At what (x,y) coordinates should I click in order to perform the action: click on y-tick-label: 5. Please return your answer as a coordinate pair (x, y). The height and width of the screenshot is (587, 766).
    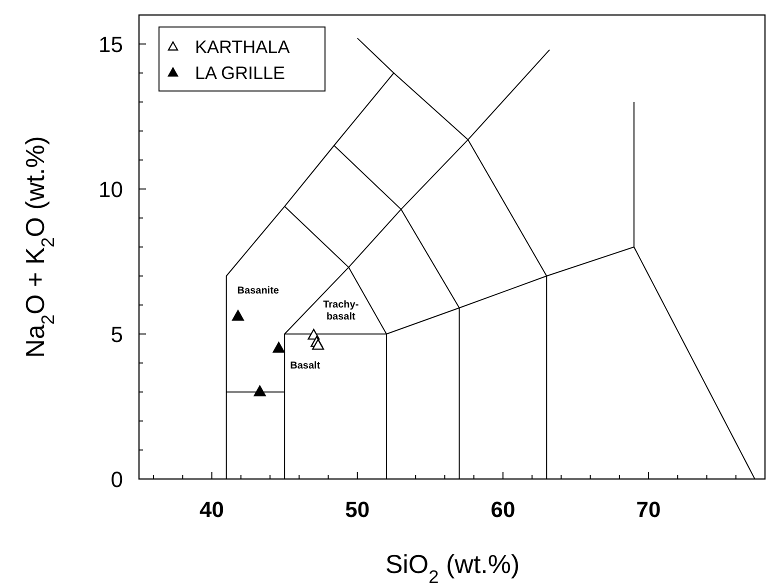
    Looking at the image, I should click on (116, 334).